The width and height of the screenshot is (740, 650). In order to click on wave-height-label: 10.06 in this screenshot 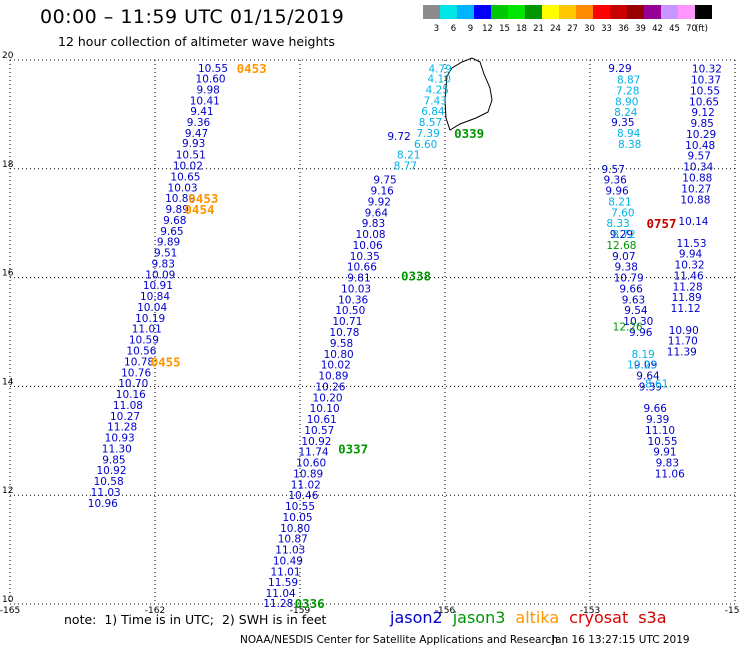, I will do `click(368, 246)`.